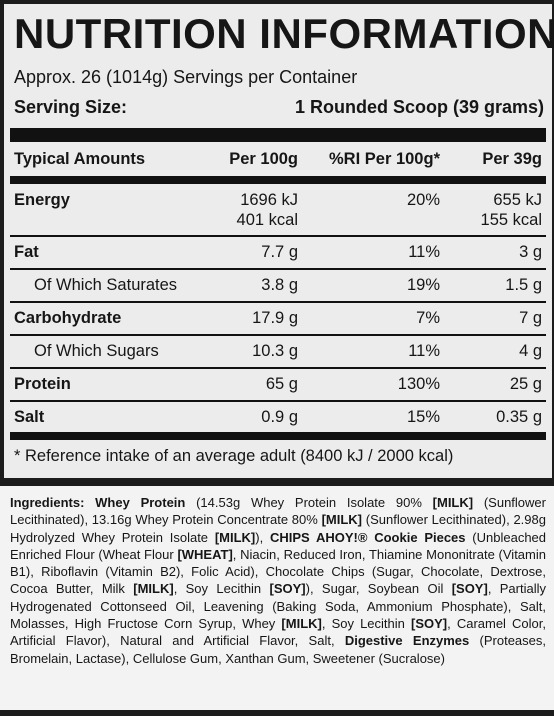 Image resolution: width=554 pixels, height=716 pixels. I want to click on row-energy-per39-kj: 655 kJ, so click(517, 200).